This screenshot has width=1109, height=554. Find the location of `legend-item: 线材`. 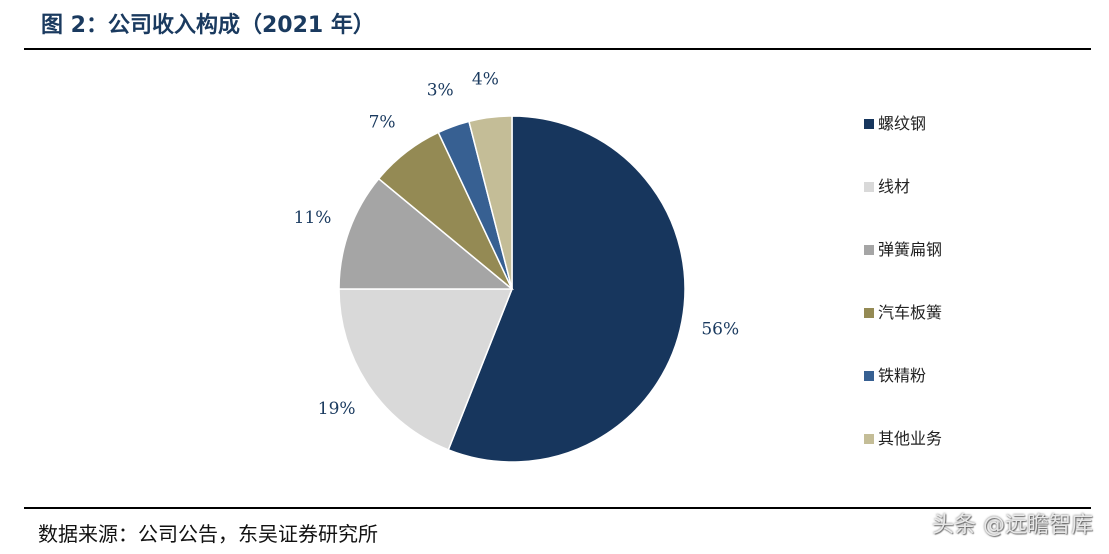

legend-item: 线材 is located at coordinates (972, 206).